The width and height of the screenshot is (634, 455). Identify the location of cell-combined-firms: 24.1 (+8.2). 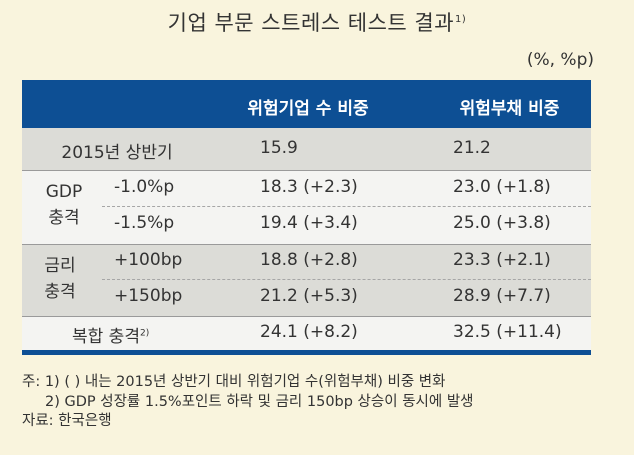
(309, 332).